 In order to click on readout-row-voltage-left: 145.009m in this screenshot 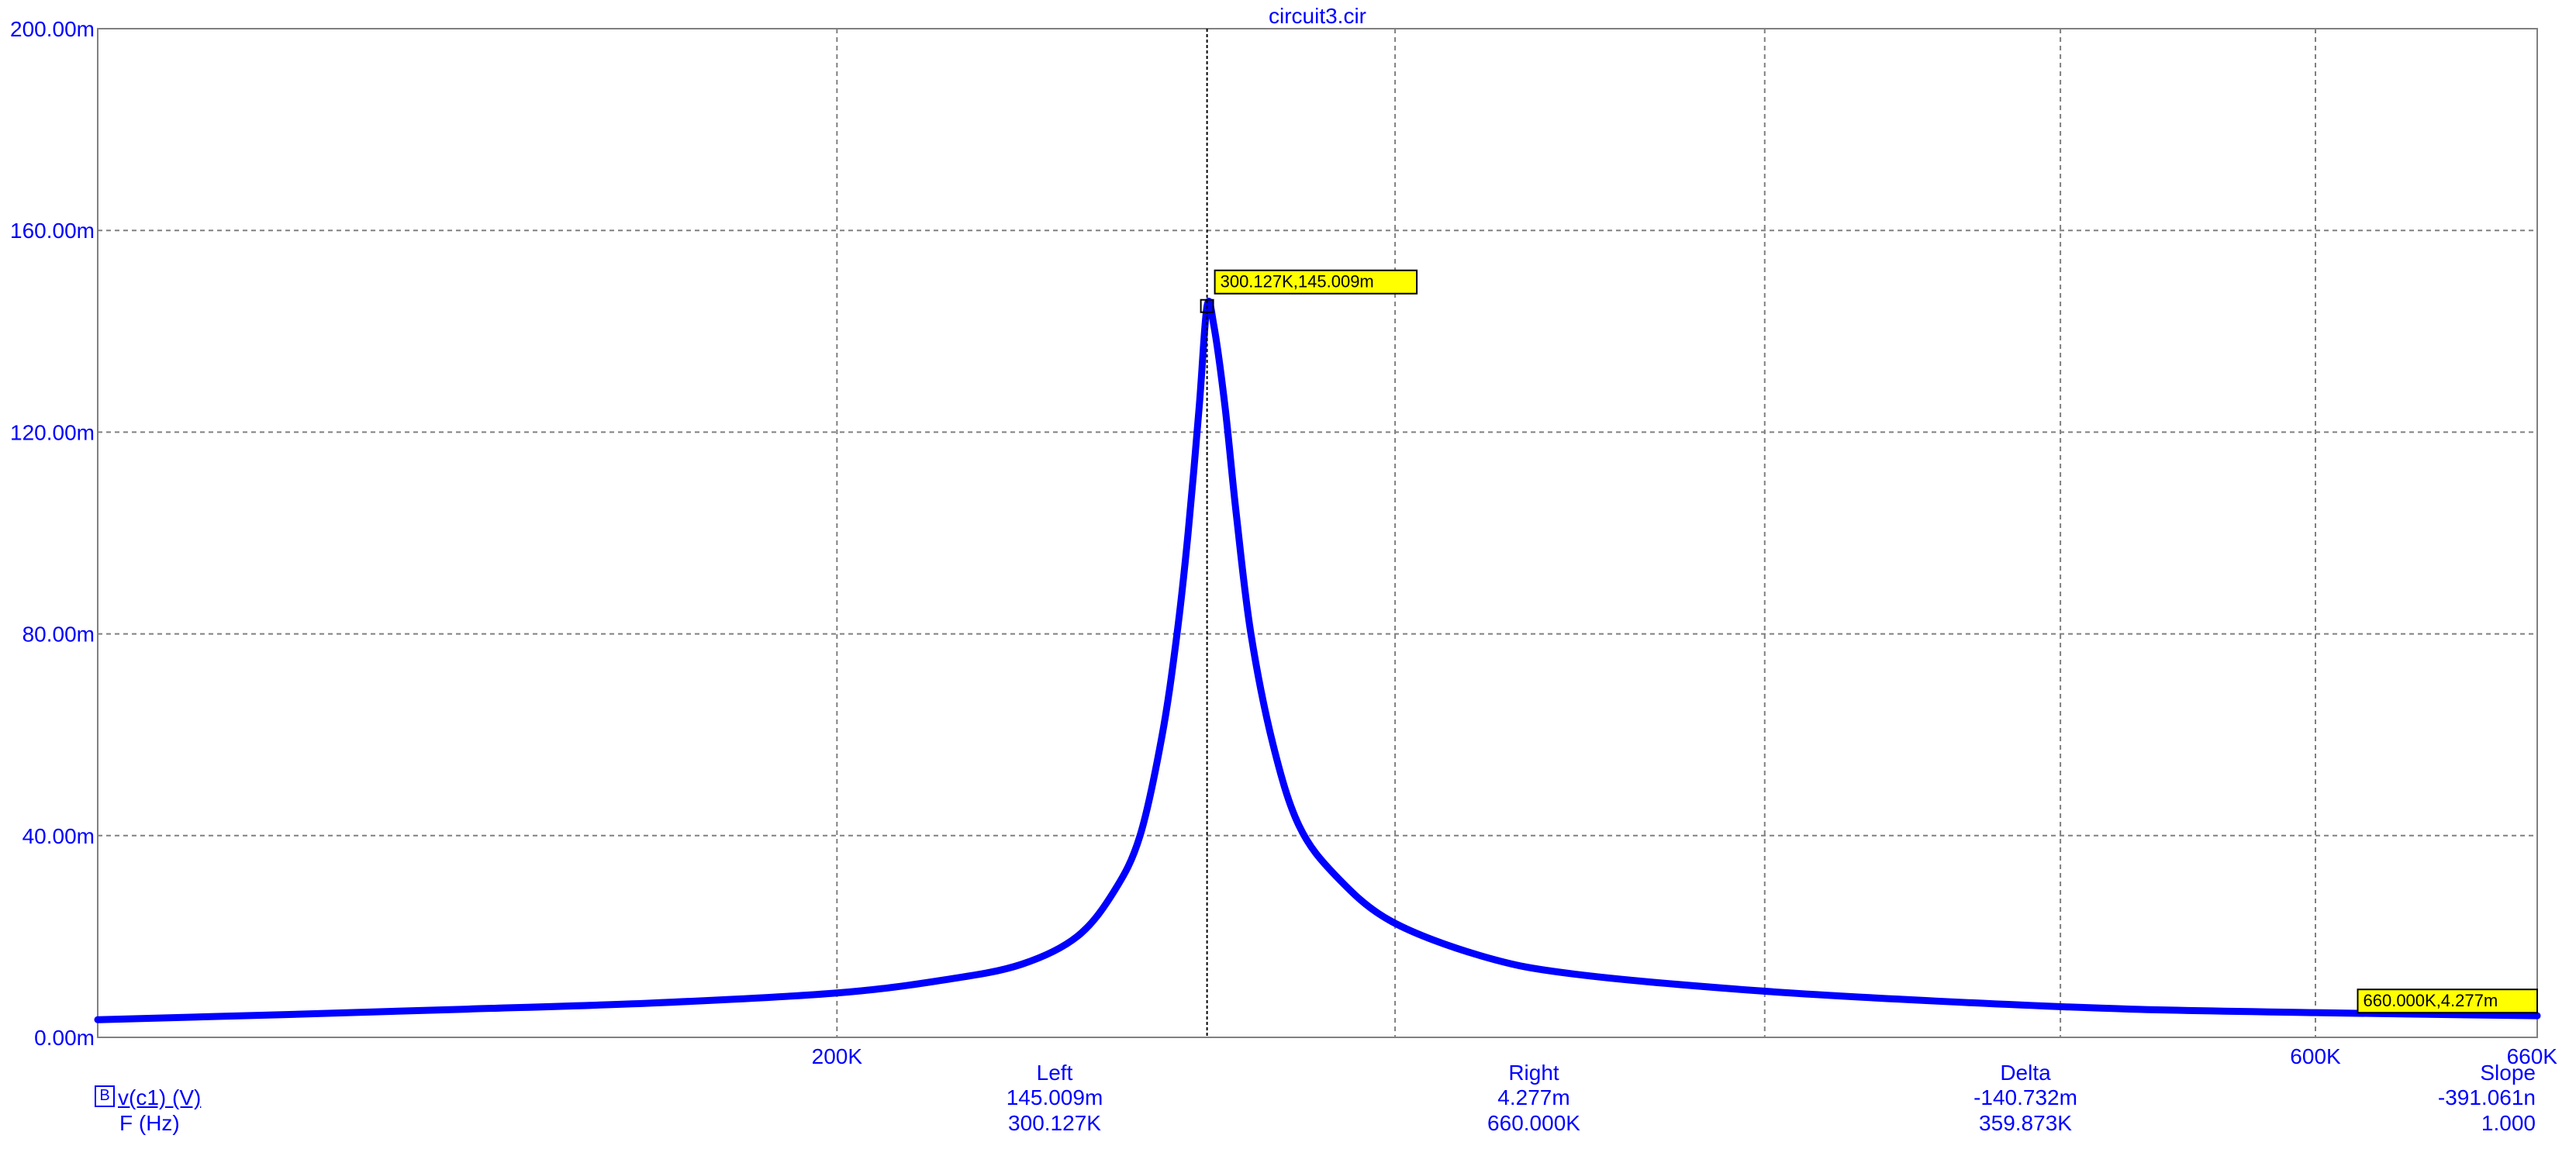, I will do `click(1054, 1097)`.